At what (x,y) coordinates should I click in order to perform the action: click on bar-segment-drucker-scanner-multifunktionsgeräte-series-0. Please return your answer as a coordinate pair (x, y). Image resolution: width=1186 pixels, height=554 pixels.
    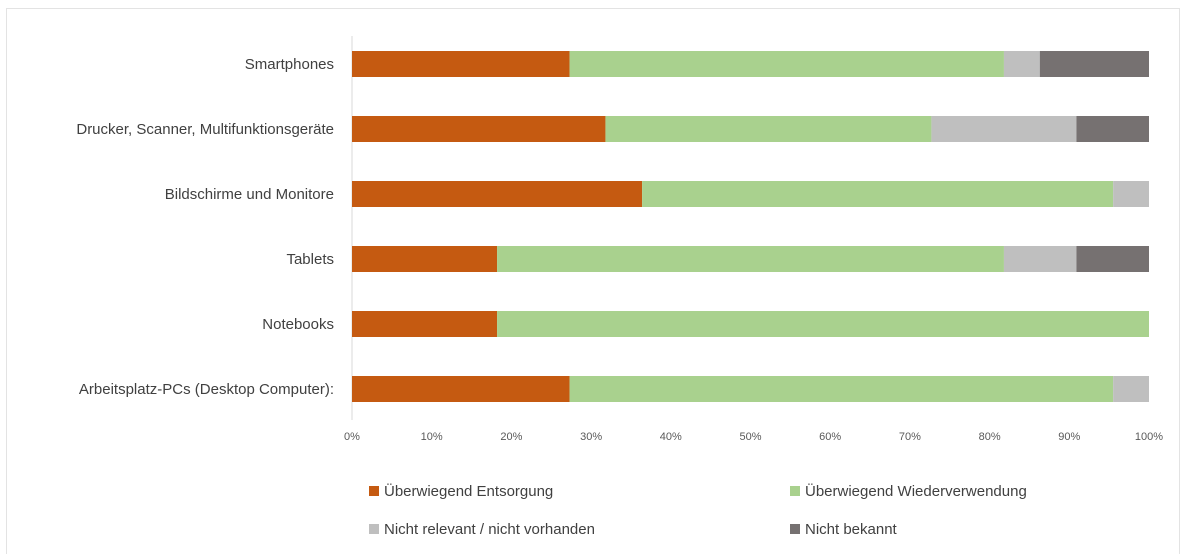
    Looking at the image, I should click on (479, 129).